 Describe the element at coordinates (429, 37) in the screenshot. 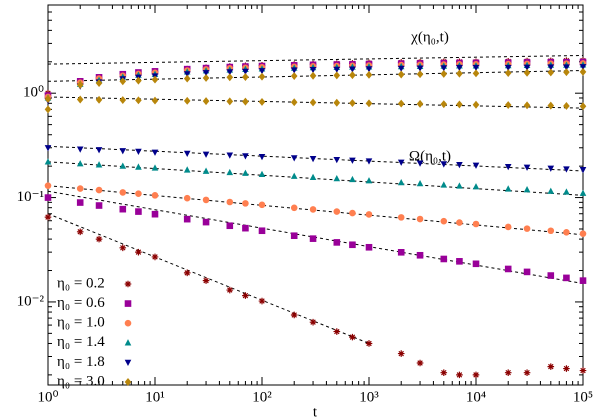

I see `annotation: χ(η₀,t)` at that location.